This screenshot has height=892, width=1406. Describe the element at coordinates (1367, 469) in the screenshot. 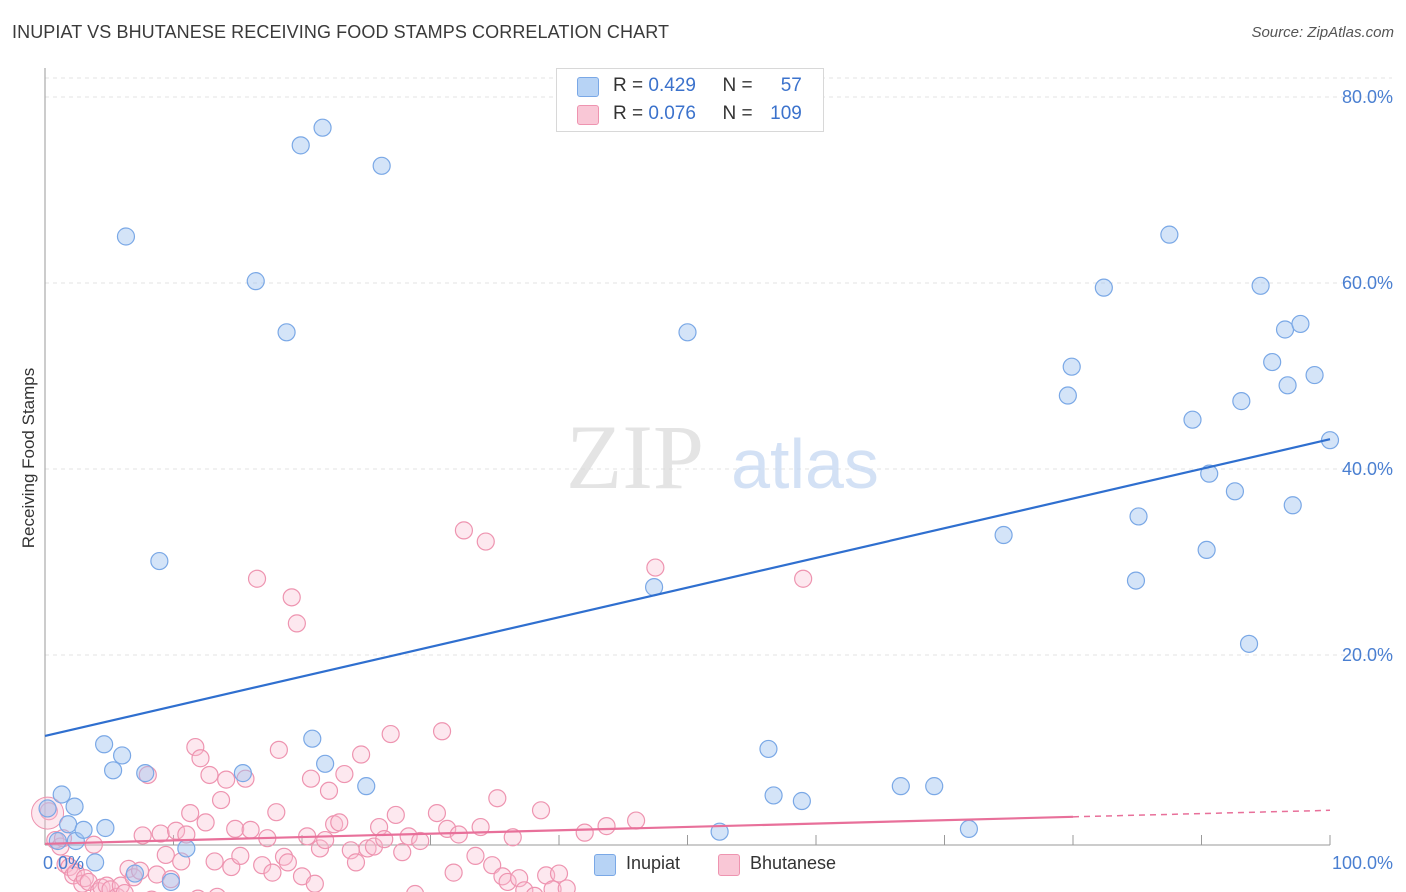

I see `y-tick-label: 40.0%` at that location.